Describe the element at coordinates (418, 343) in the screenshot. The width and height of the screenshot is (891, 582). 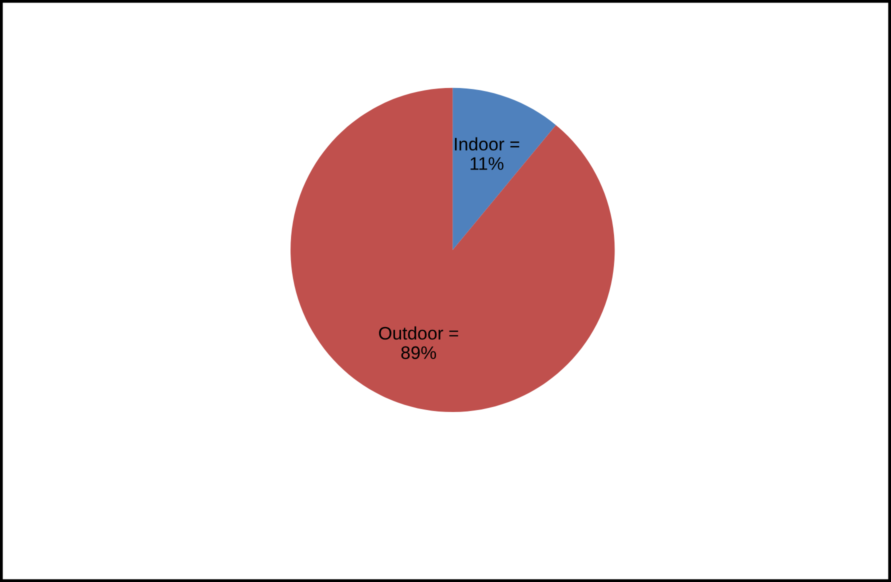
I see `slice-label: Outdoor = 89%` at that location.